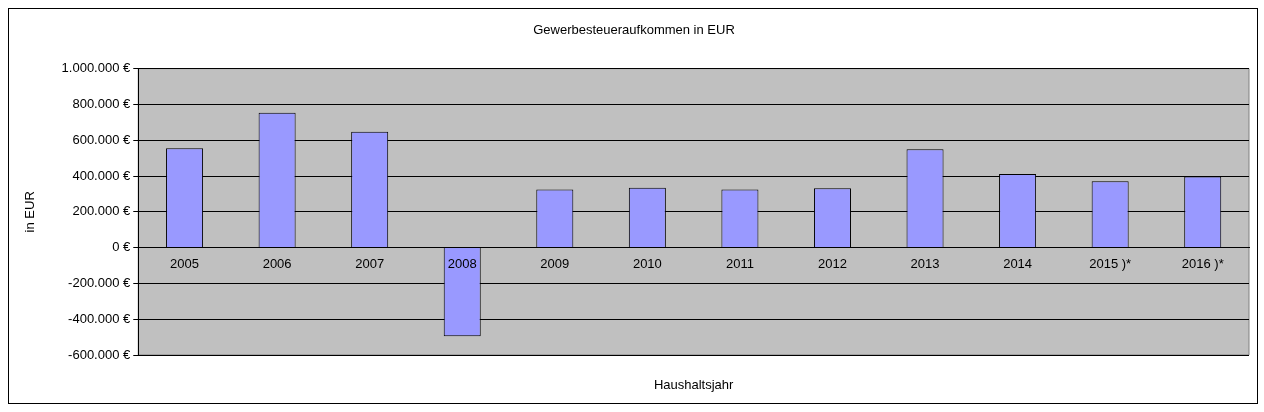 This screenshot has width=1264, height=412. What do you see at coordinates (102, 103) in the screenshot?
I see `y-tick-label: 800.000 €` at bounding box center [102, 103].